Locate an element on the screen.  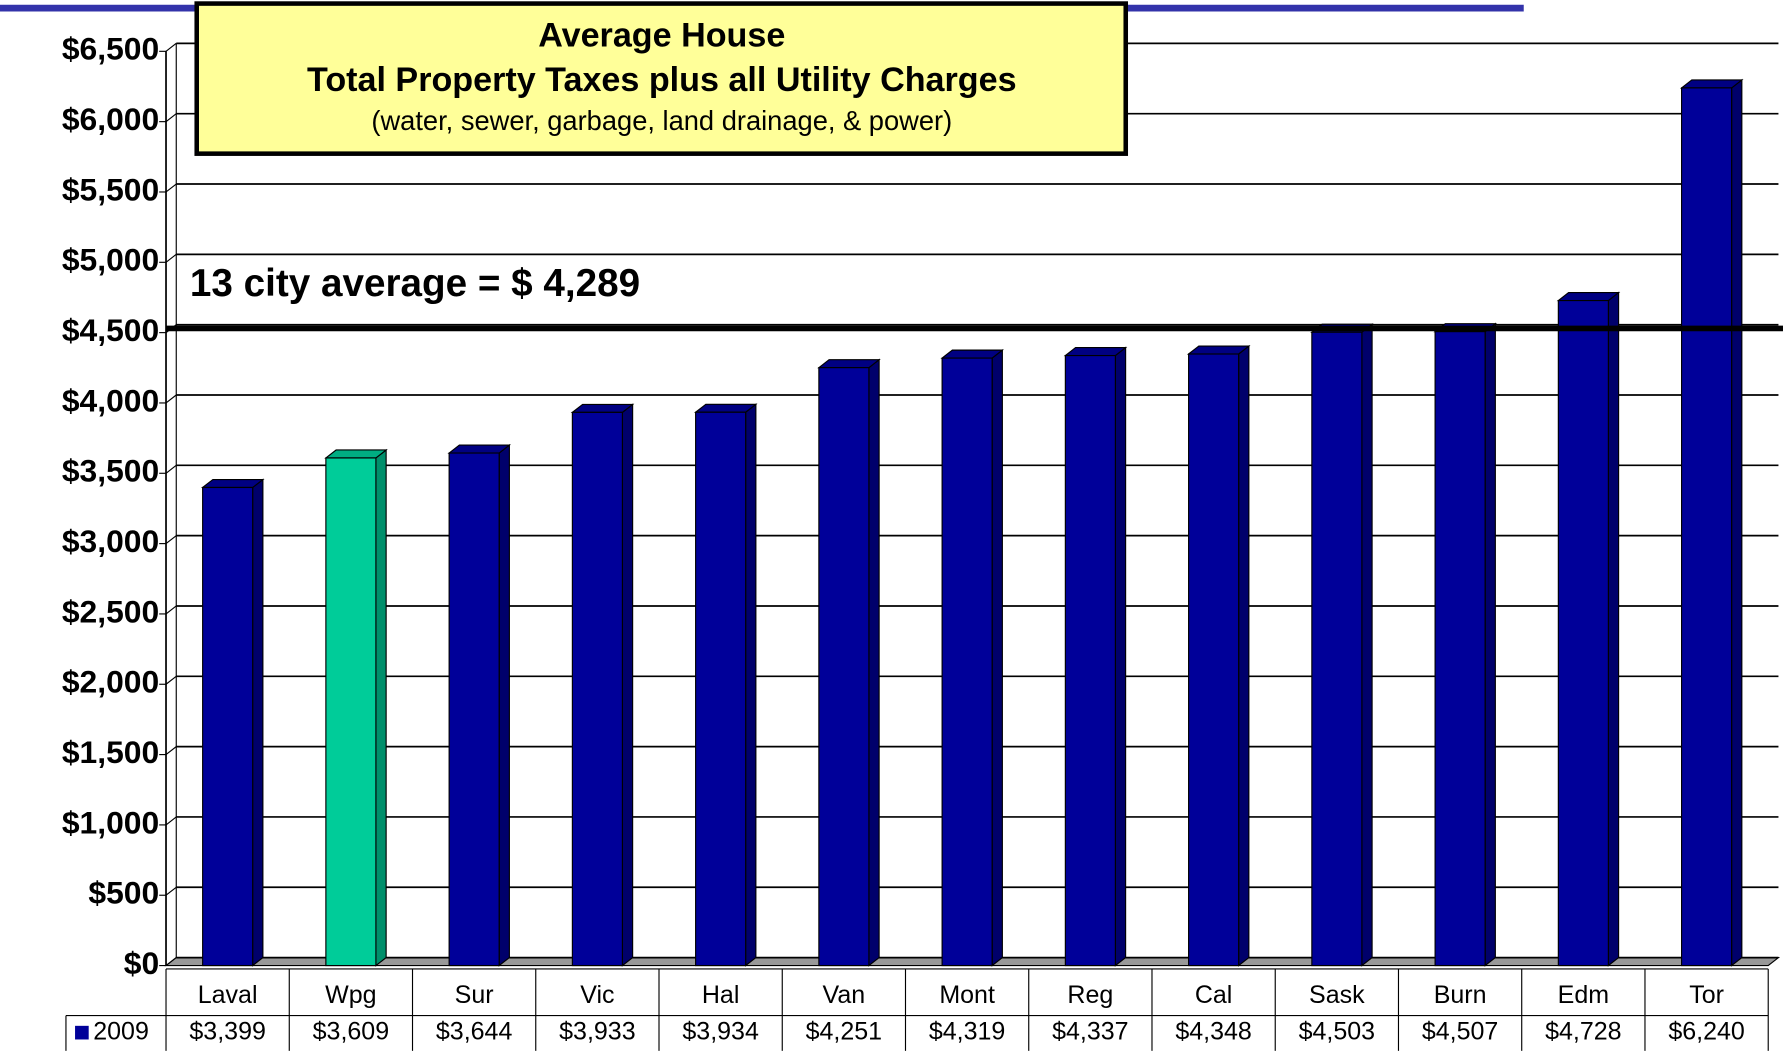
y-tick-label: $3,000 is located at coordinates (110, 541).